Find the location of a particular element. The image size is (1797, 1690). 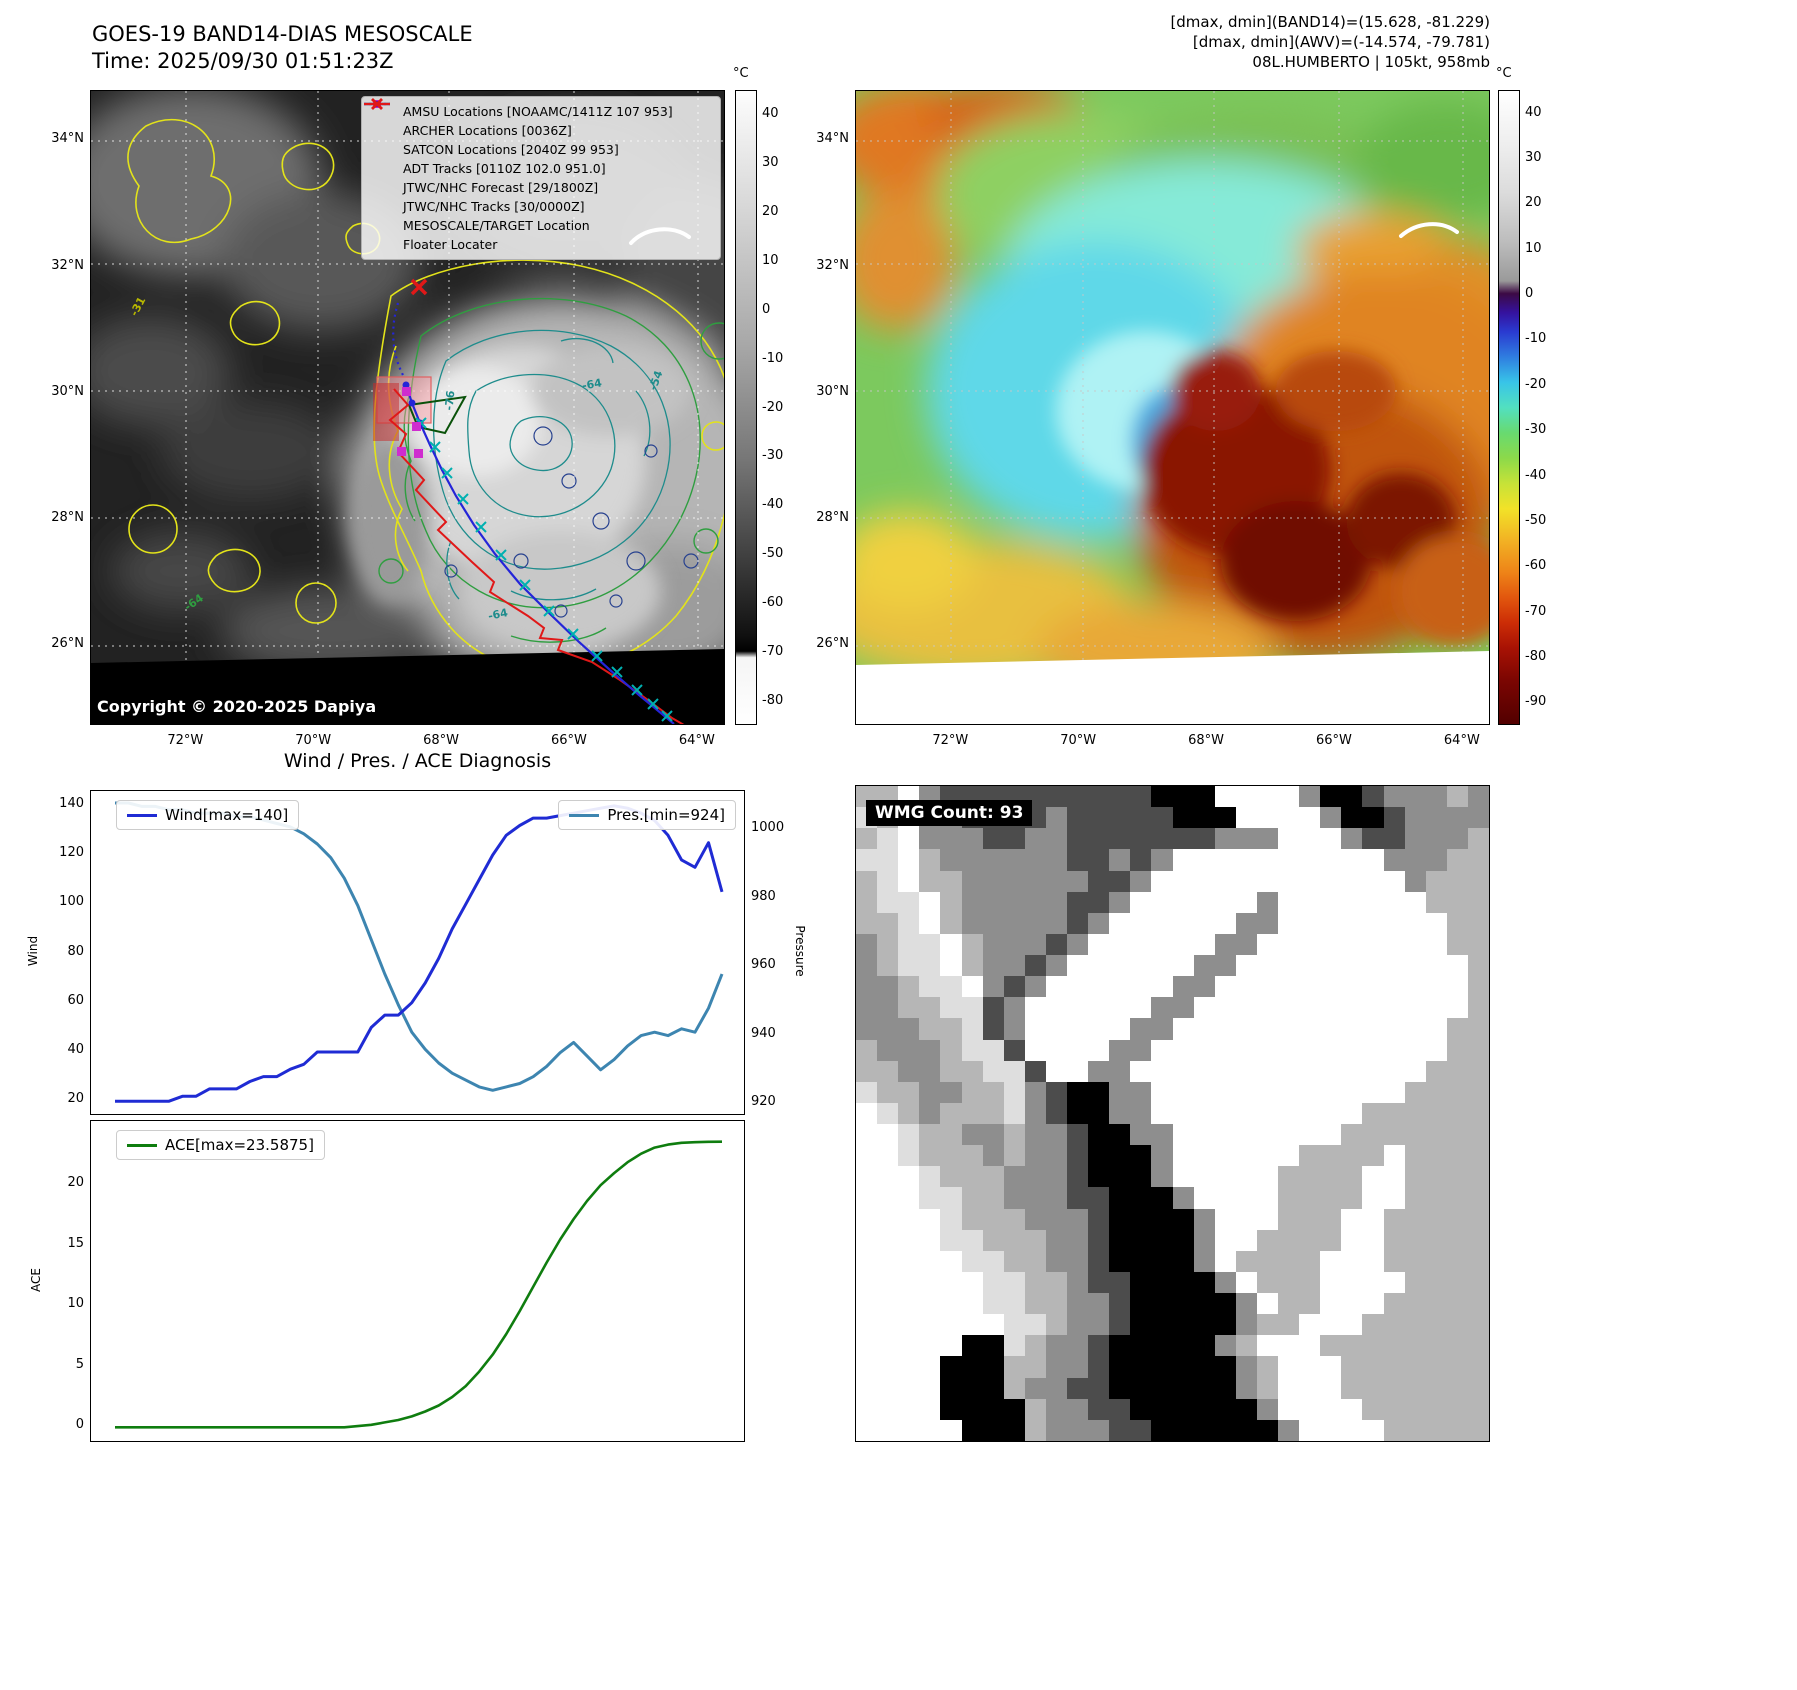

lat-tick-label: 30°N is located at coordinates (67, 391).